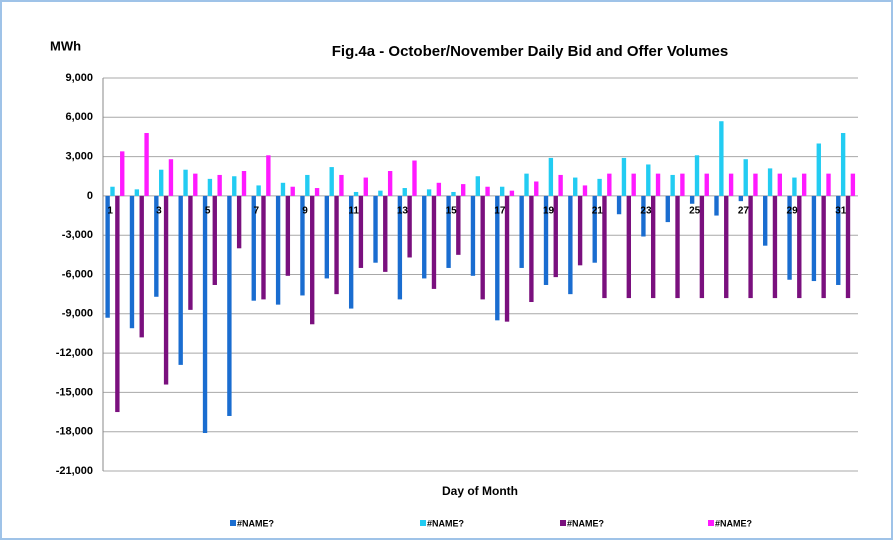  What do you see at coordinates (695, 211) in the screenshot?
I see `x-tick-label: 25` at bounding box center [695, 211].